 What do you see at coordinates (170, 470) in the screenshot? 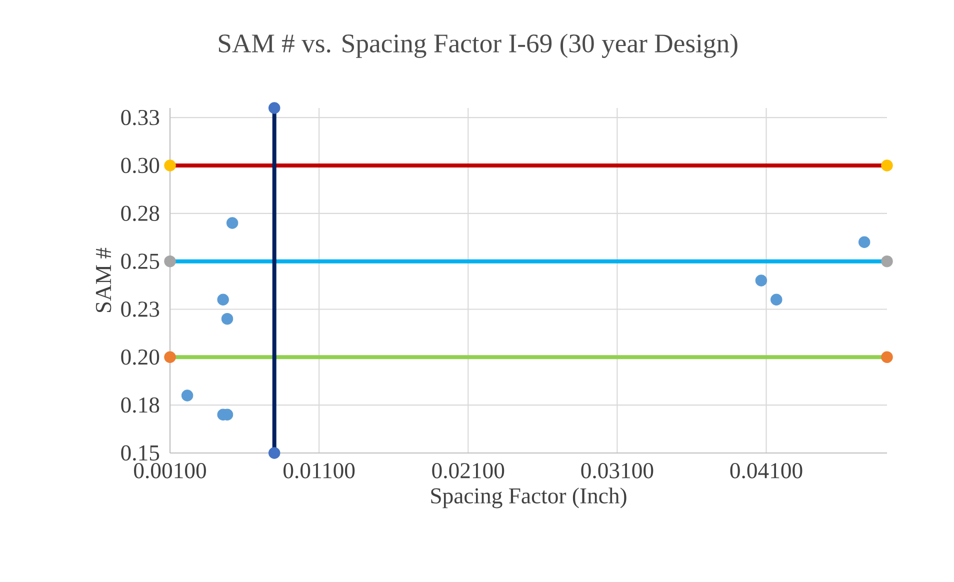
I see `x-tick-label: 0.00100` at bounding box center [170, 470].